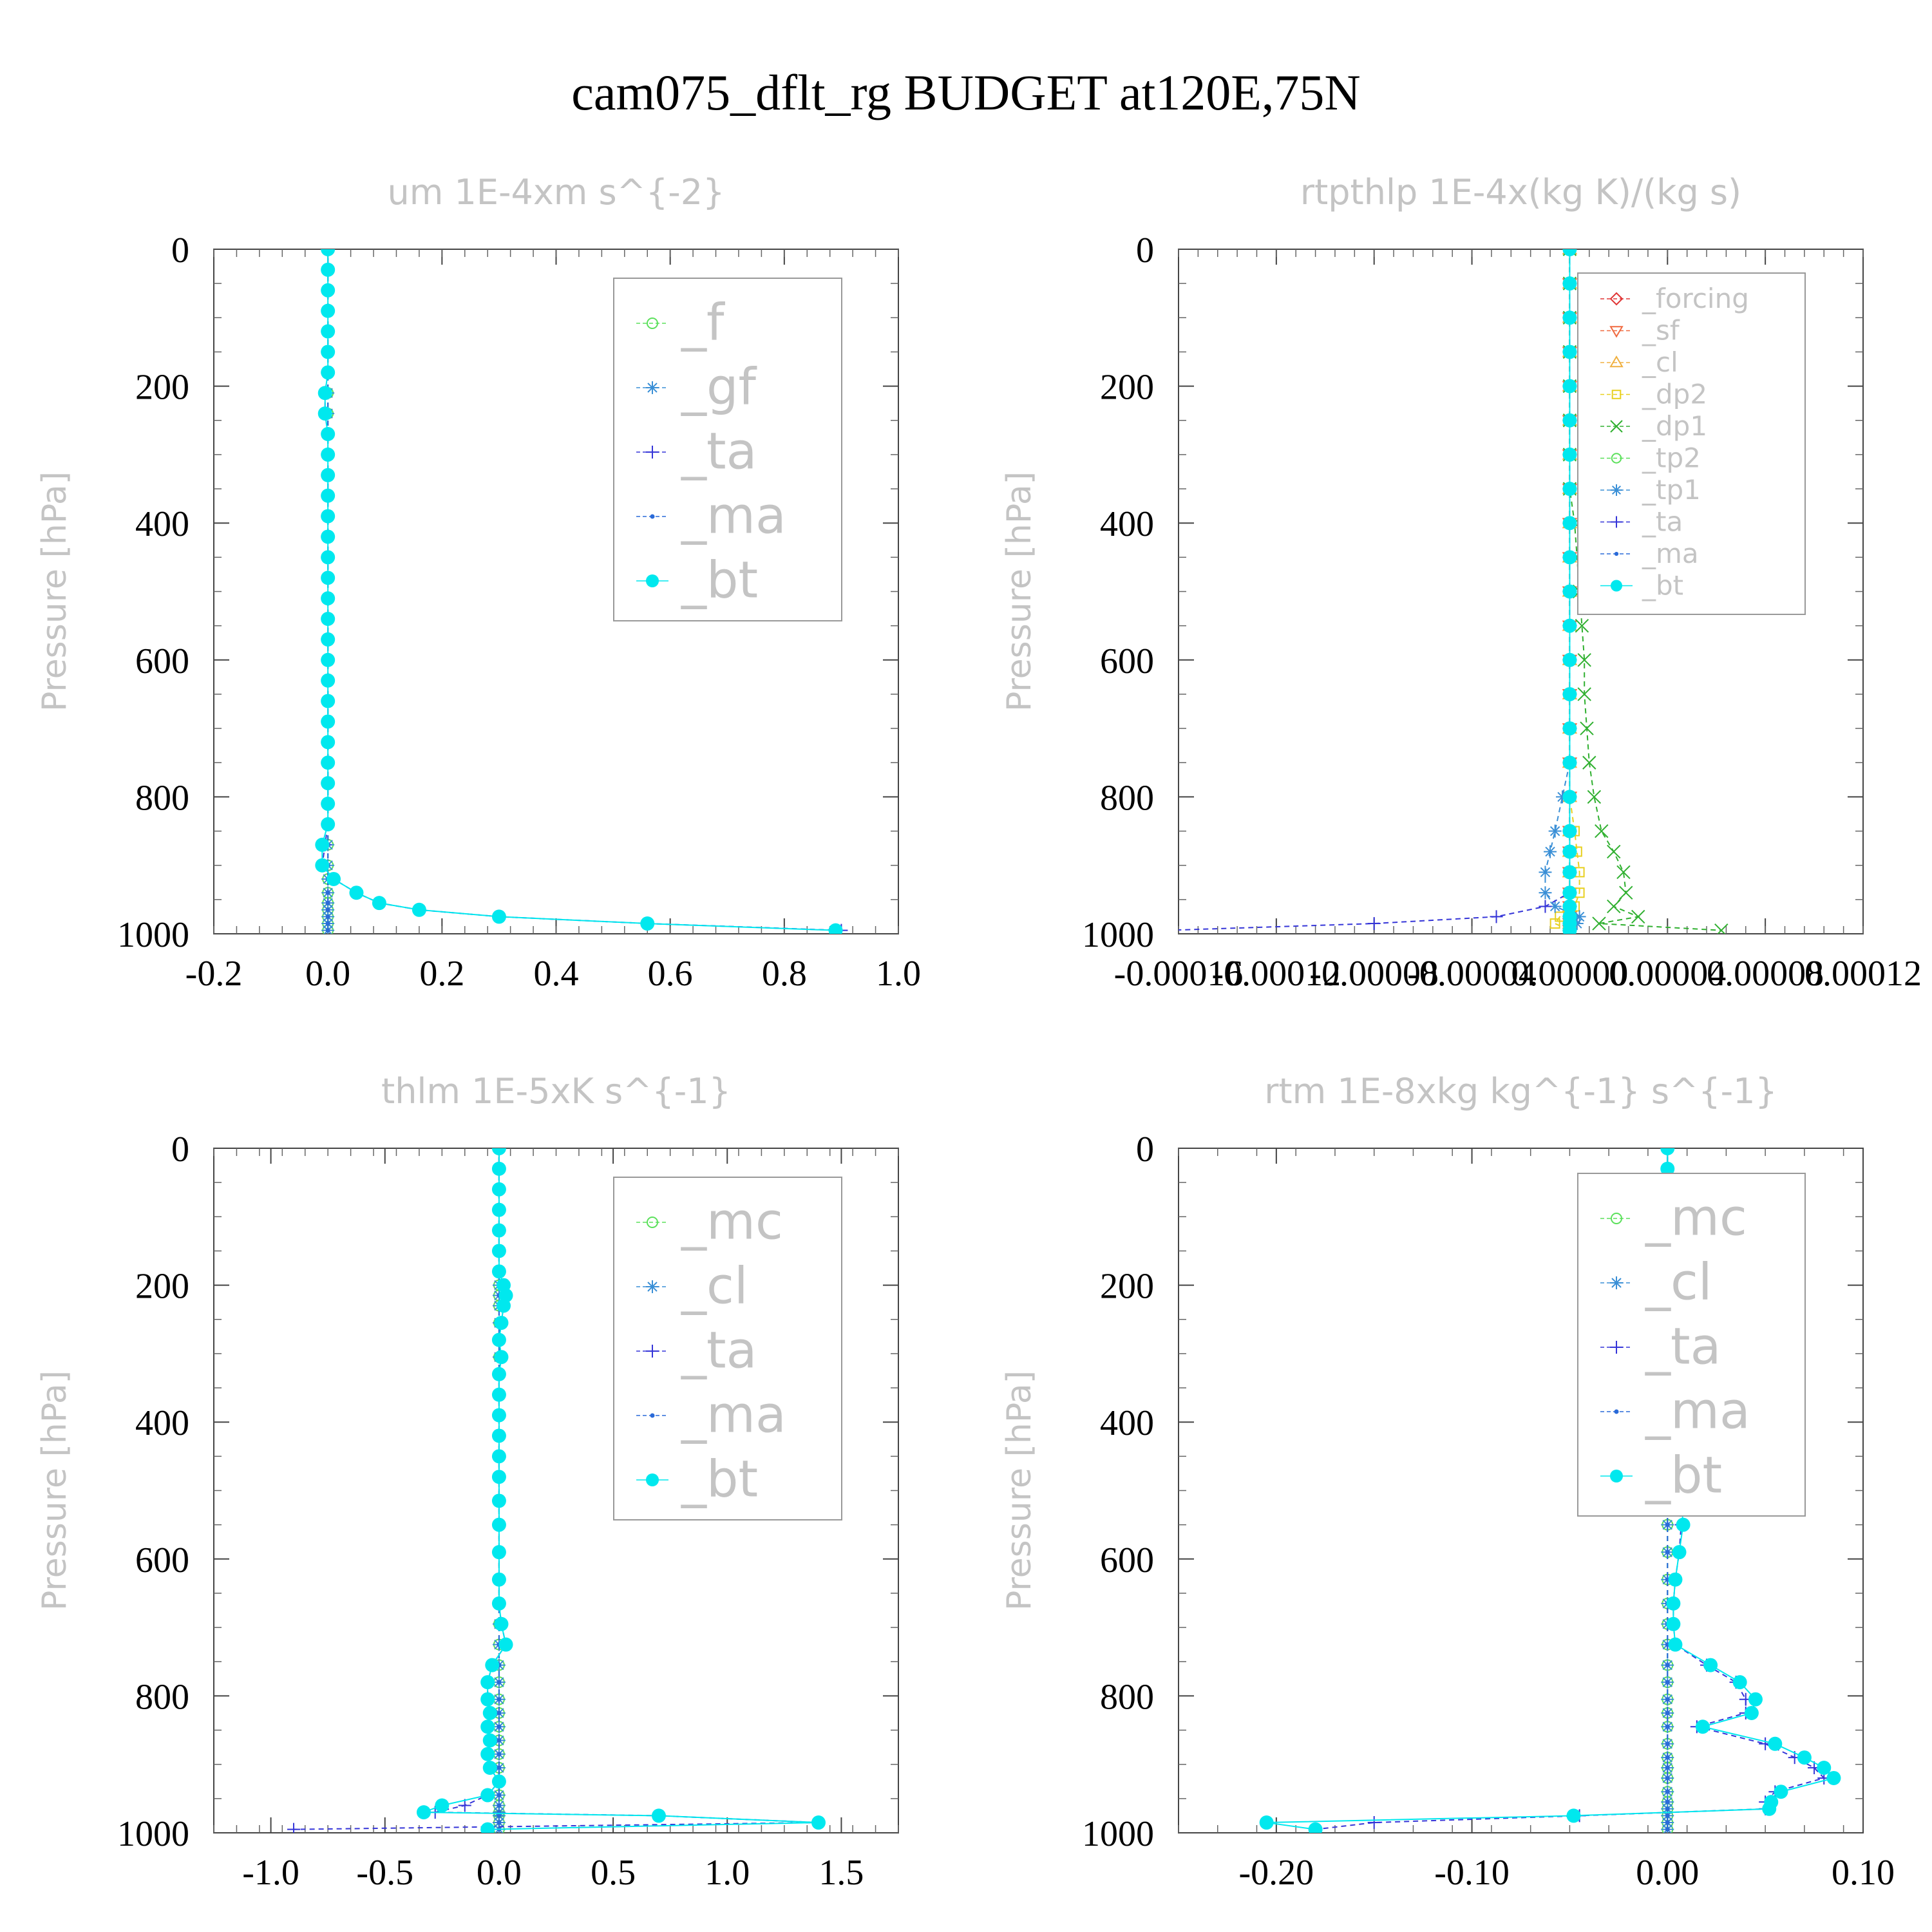 The image size is (1932, 1932). What do you see at coordinates (162, 1697) in the screenshot?
I see `y-tick-label: 800` at bounding box center [162, 1697].